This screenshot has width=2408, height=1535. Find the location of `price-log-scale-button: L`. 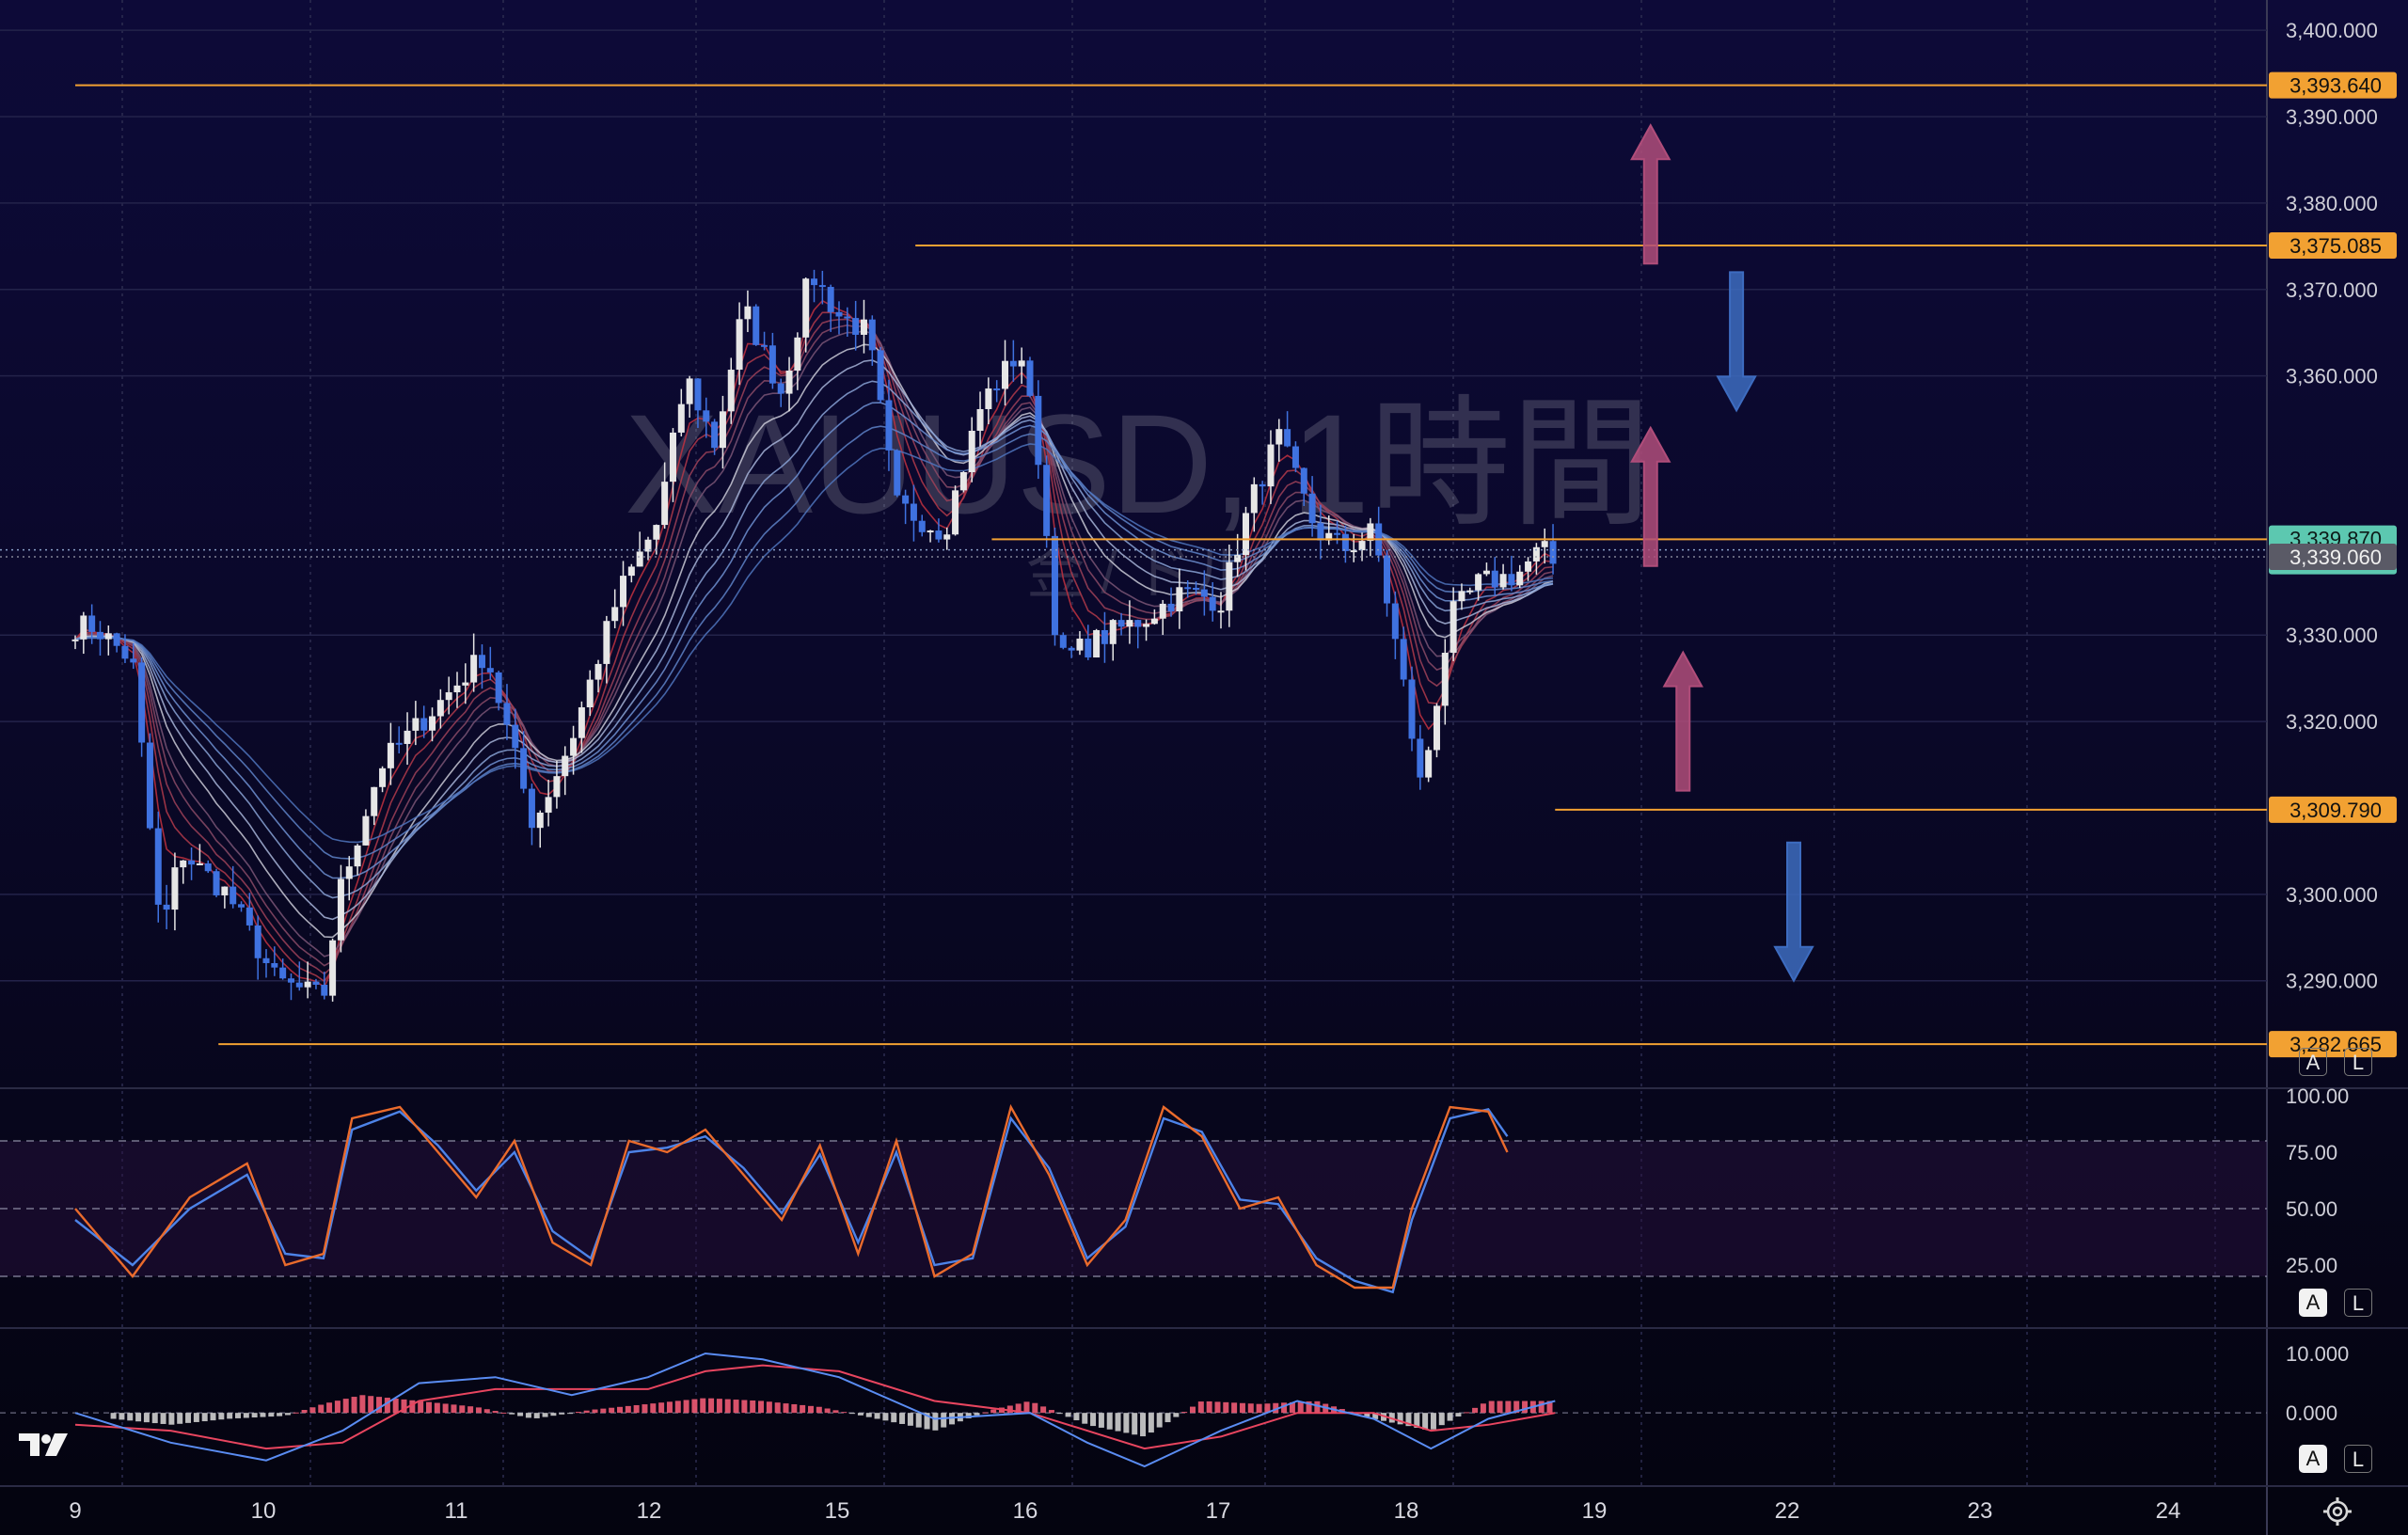

price-log-scale-button: L is located at coordinates (2358, 1062).